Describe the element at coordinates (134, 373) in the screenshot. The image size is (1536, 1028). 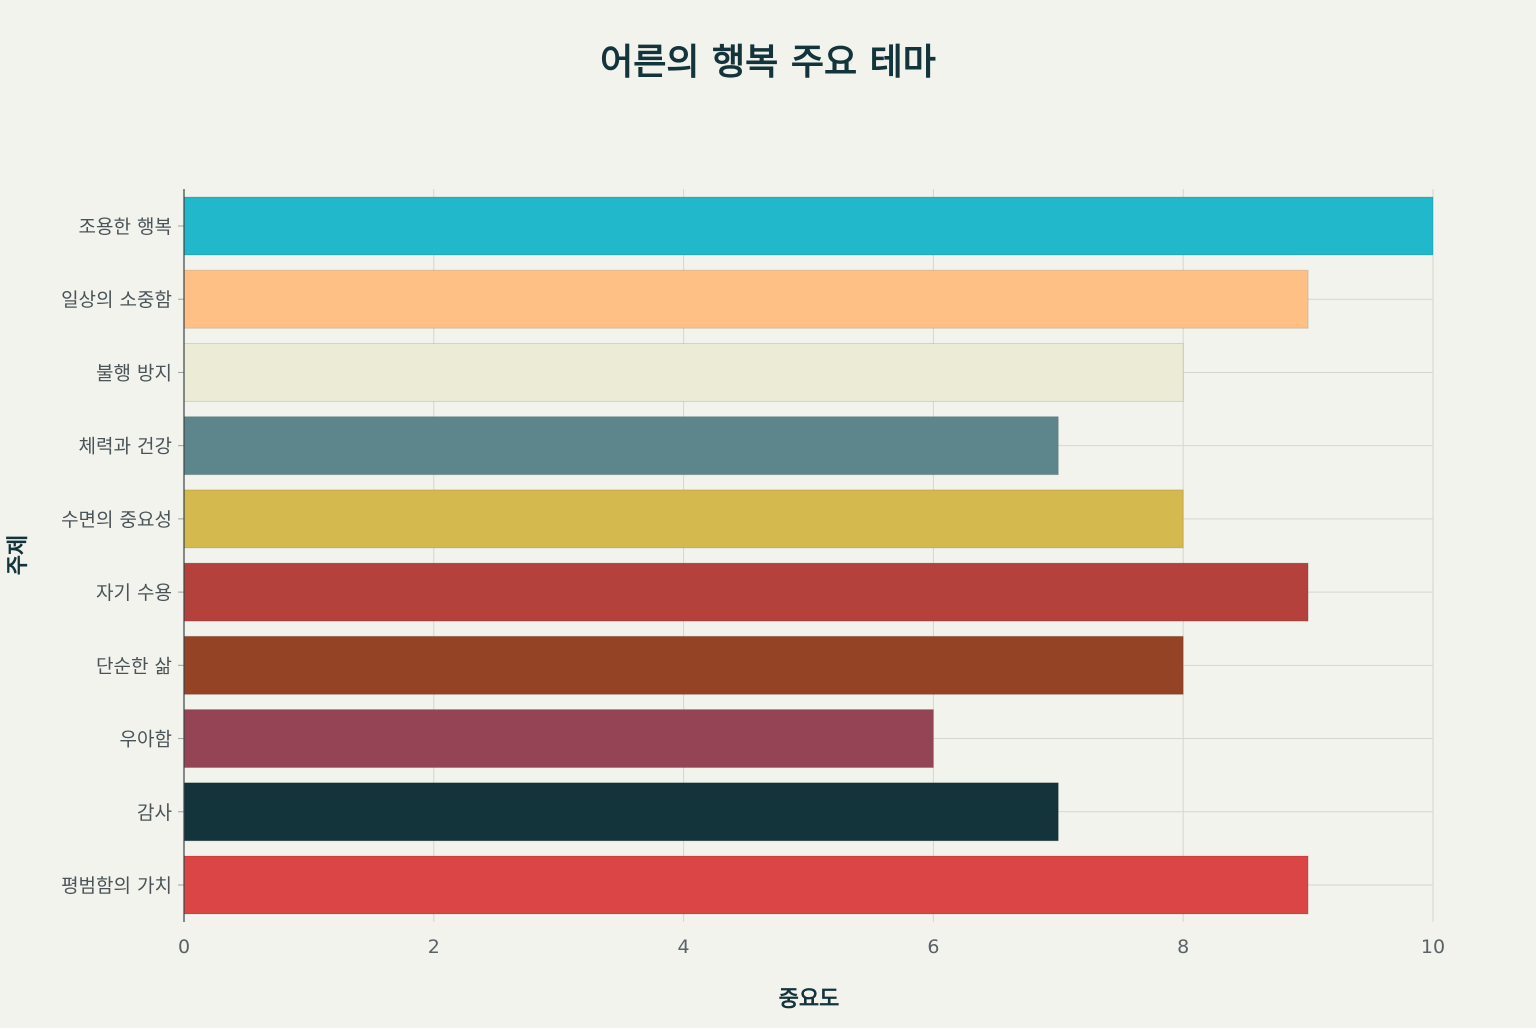
I see `y-tick-label: 불행 방지` at that location.